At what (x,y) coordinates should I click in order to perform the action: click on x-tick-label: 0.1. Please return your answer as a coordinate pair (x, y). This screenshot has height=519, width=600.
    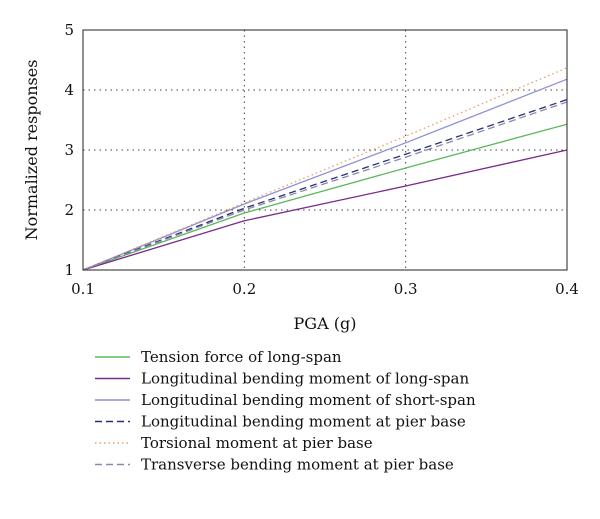
    Looking at the image, I should click on (83, 289).